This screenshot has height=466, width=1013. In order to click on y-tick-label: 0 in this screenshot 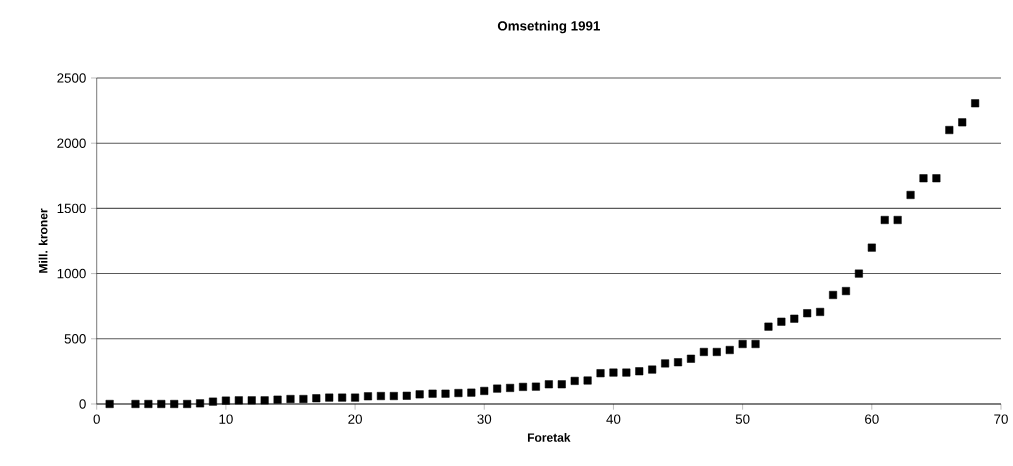, I will do `click(82, 404)`.